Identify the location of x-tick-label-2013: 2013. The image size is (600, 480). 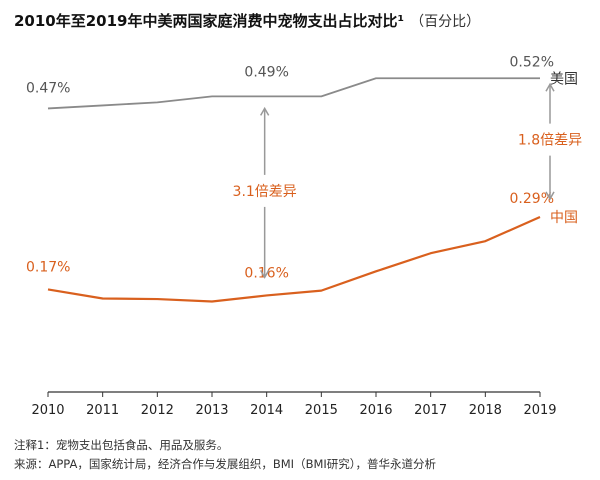
(211, 410).